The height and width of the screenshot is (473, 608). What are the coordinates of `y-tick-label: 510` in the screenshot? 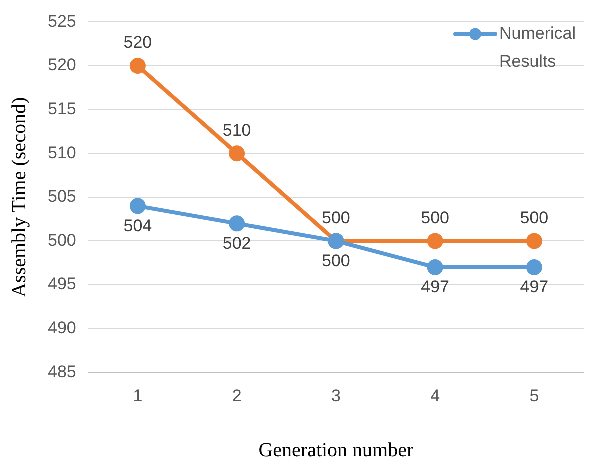 It's located at (62, 152).